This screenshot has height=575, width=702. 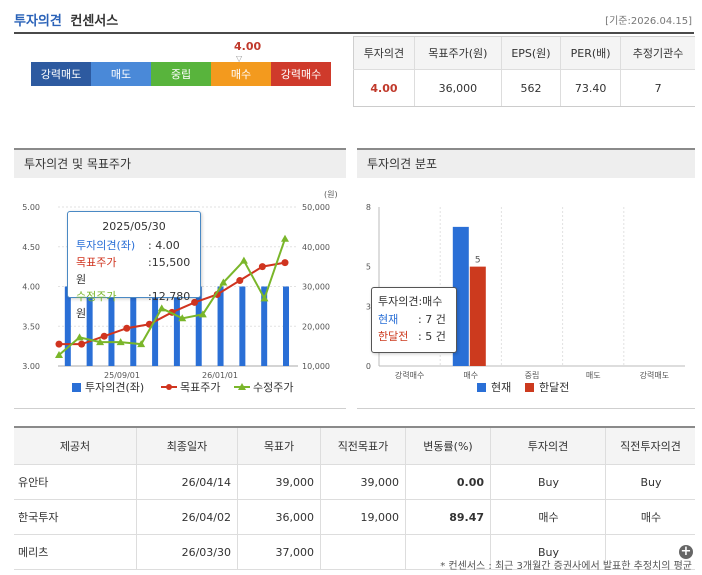 I want to click on last-date: 26/04/02, so click(x=187, y=517).